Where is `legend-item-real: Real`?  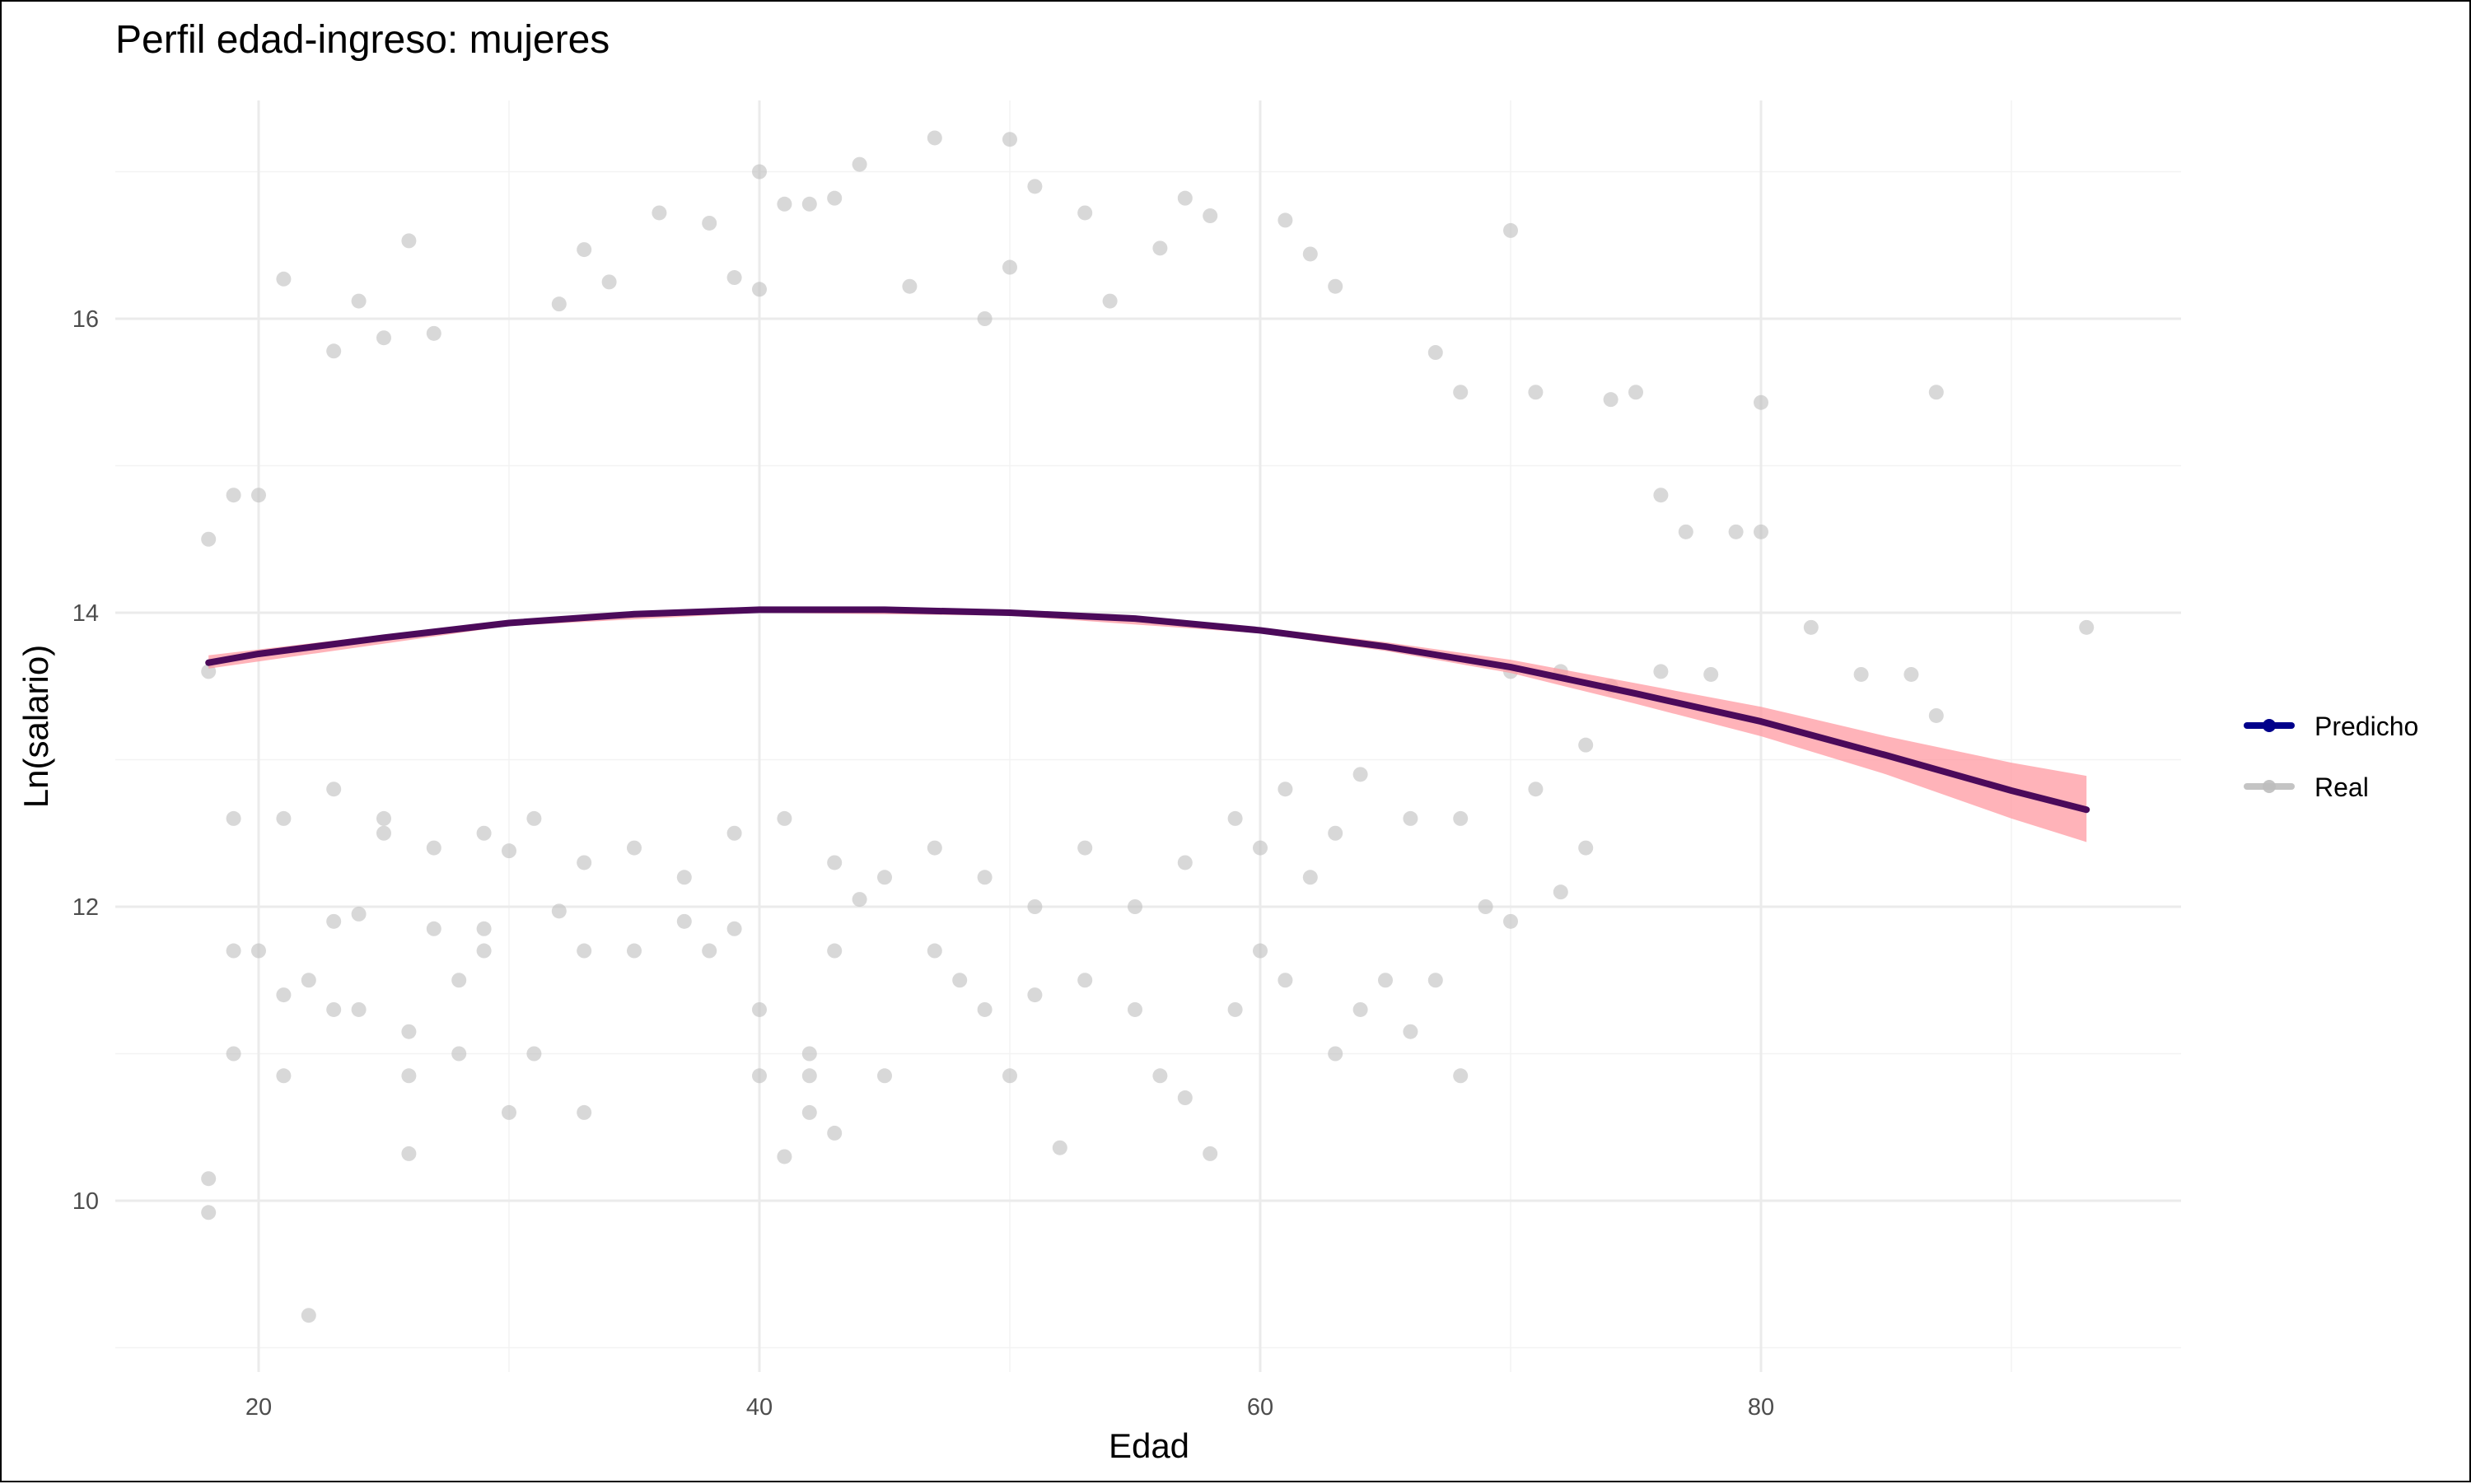
legend-item-real: Real is located at coordinates (2308, 787).